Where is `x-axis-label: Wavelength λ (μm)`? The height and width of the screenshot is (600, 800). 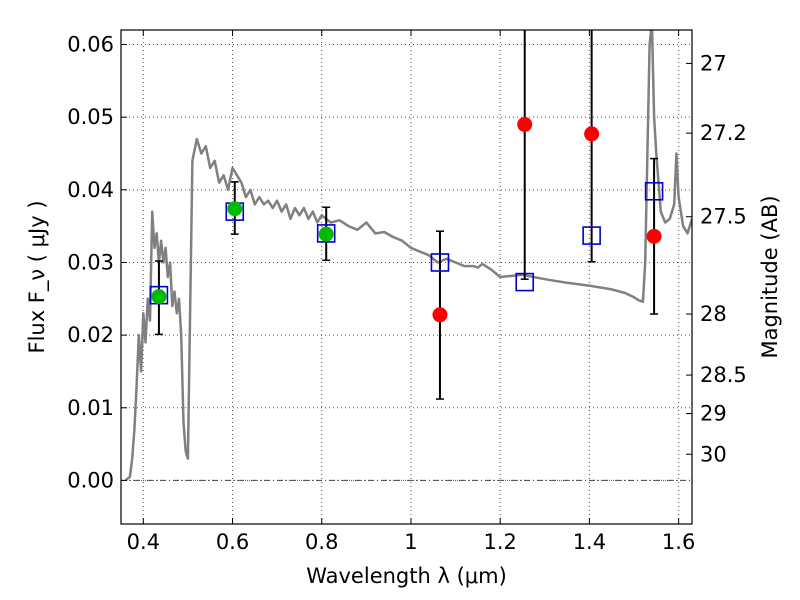
x-axis-label: Wavelength λ (μm) is located at coordinates (406, 576).